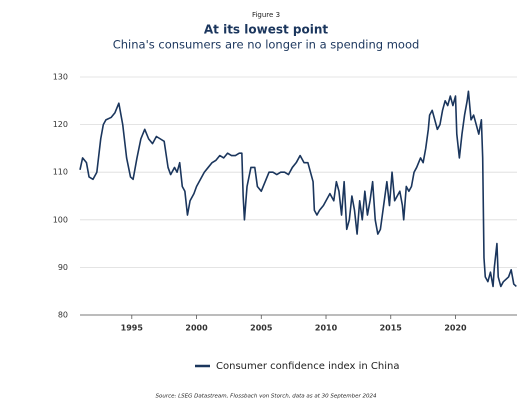 The height and width of the screenshot is (409, 532). Describe the element at coordinates (132, 328) in the screenshot. I see `x-tick-label: 1995` at that location.